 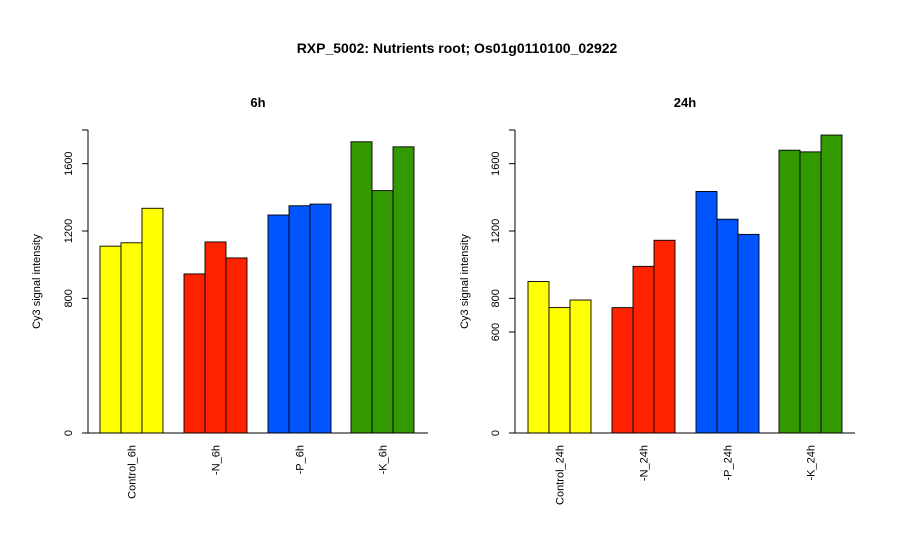 What do you see at coordinates (257, 102) in the screenshot?
I see `panel-title: 6h` at bounding box center [257, 102].